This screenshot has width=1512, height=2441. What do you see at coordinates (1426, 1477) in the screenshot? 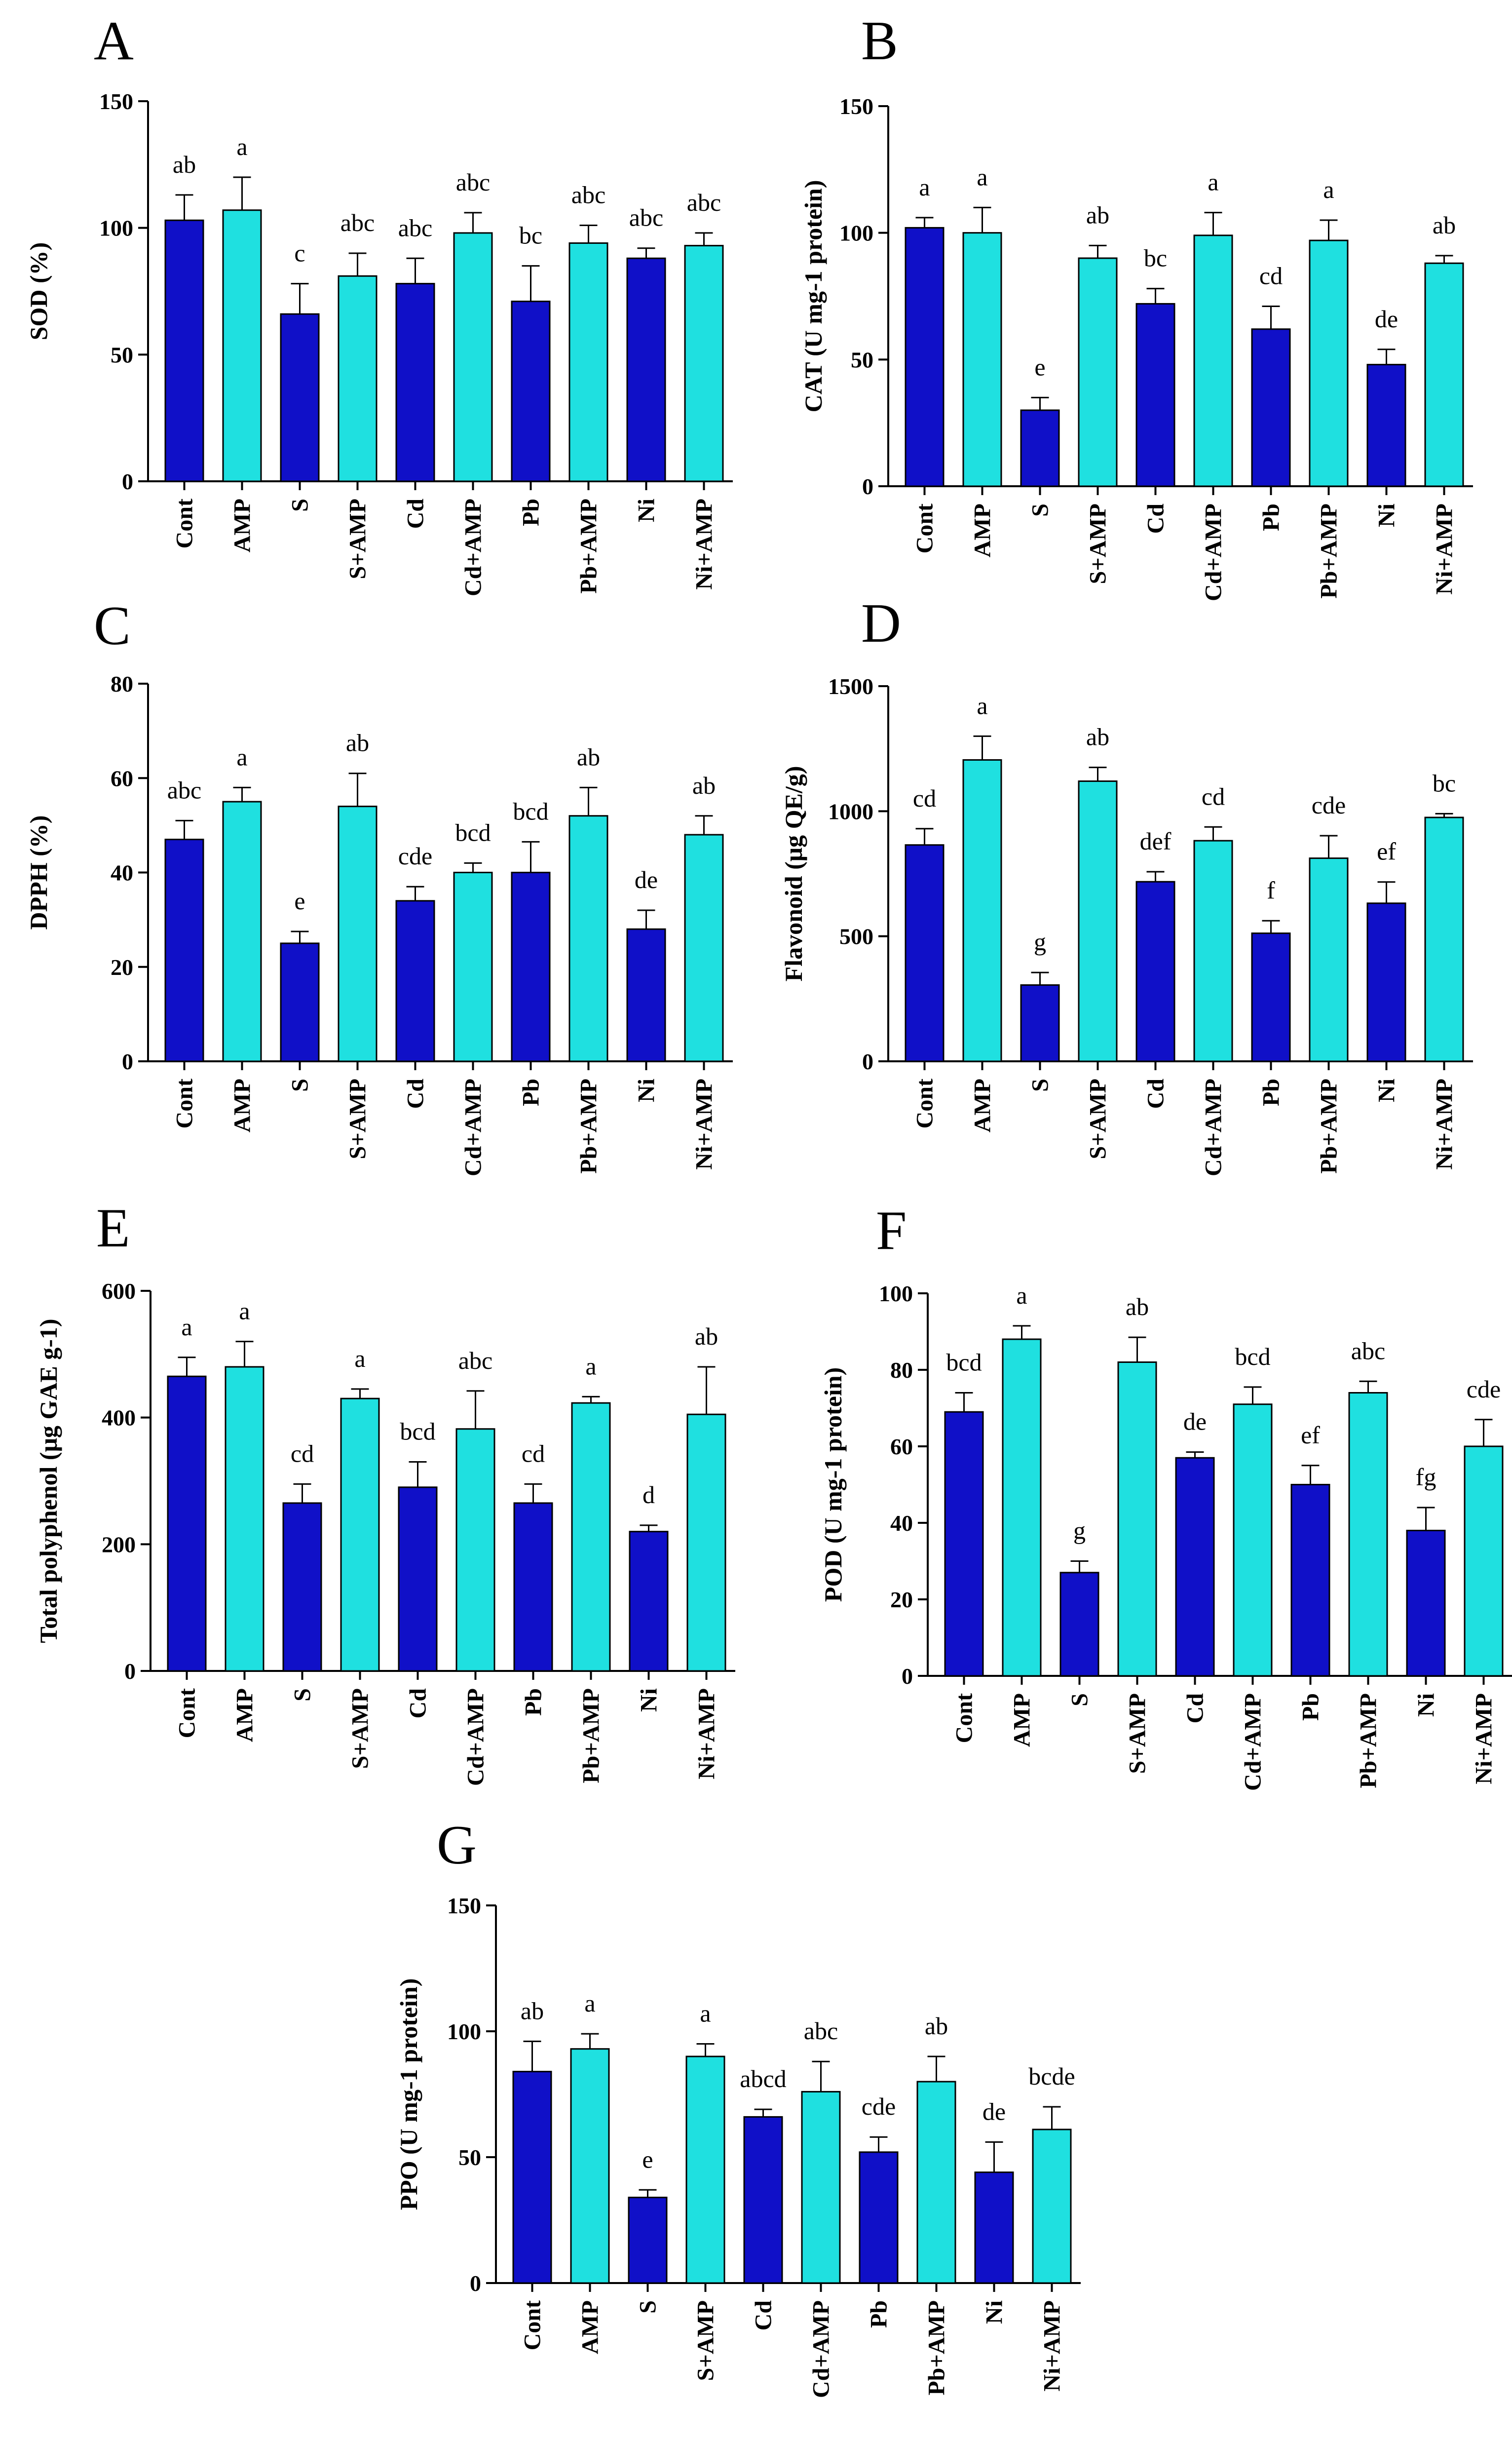
I see `significance-letter: fg` at bounding box center [1426, 1477].